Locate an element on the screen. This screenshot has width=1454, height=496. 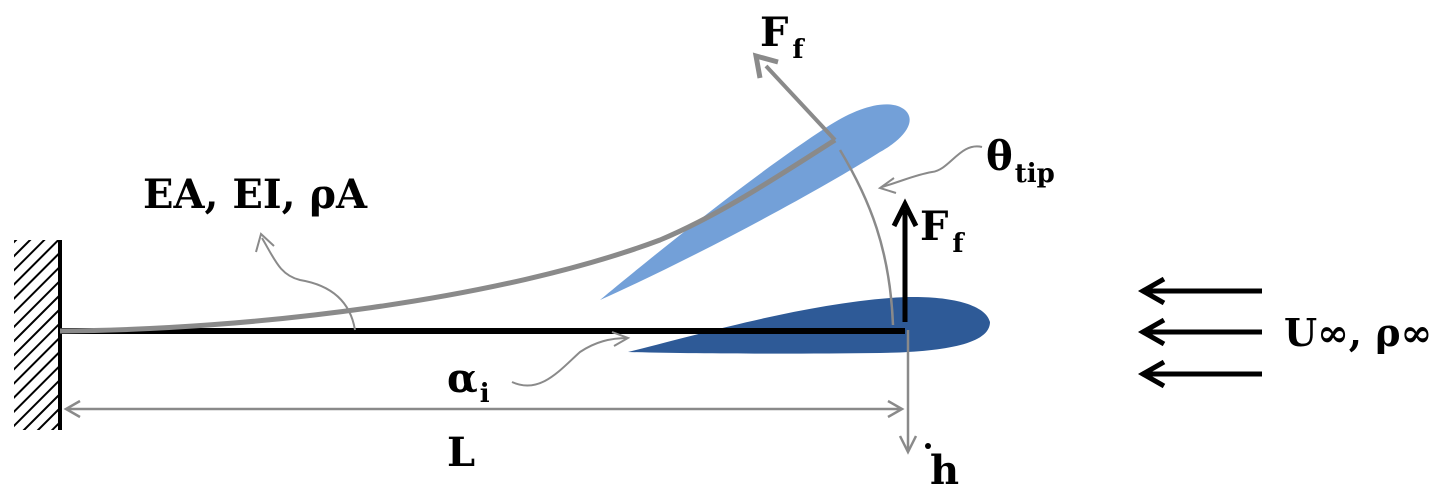
freestream-arrows is located at coordinates (1199, 332).